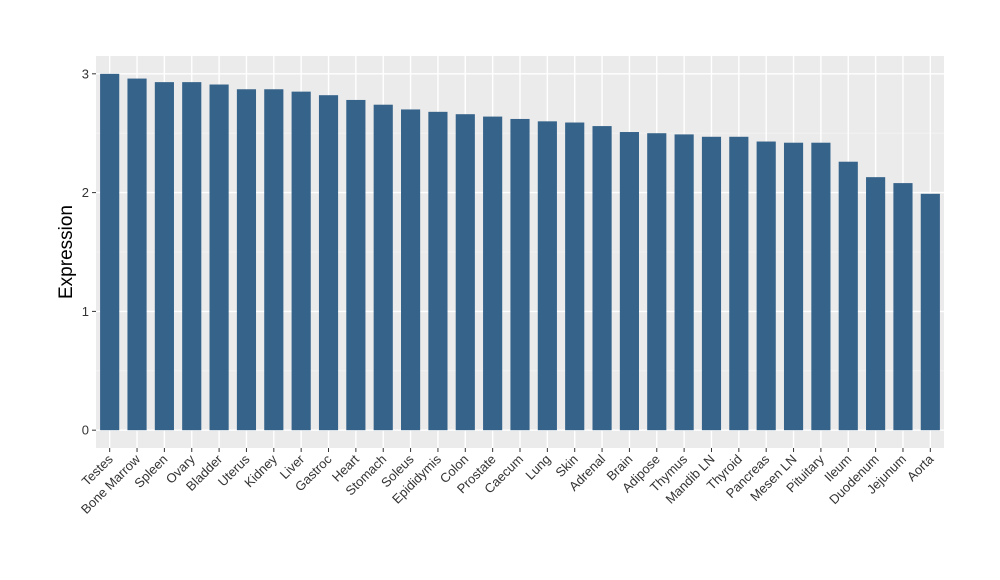 This screenshot has width=1000, height=580. Describe the element at coordinates (66, 252) in the screenshot. I see `y-axis-title: Expression` at that location.